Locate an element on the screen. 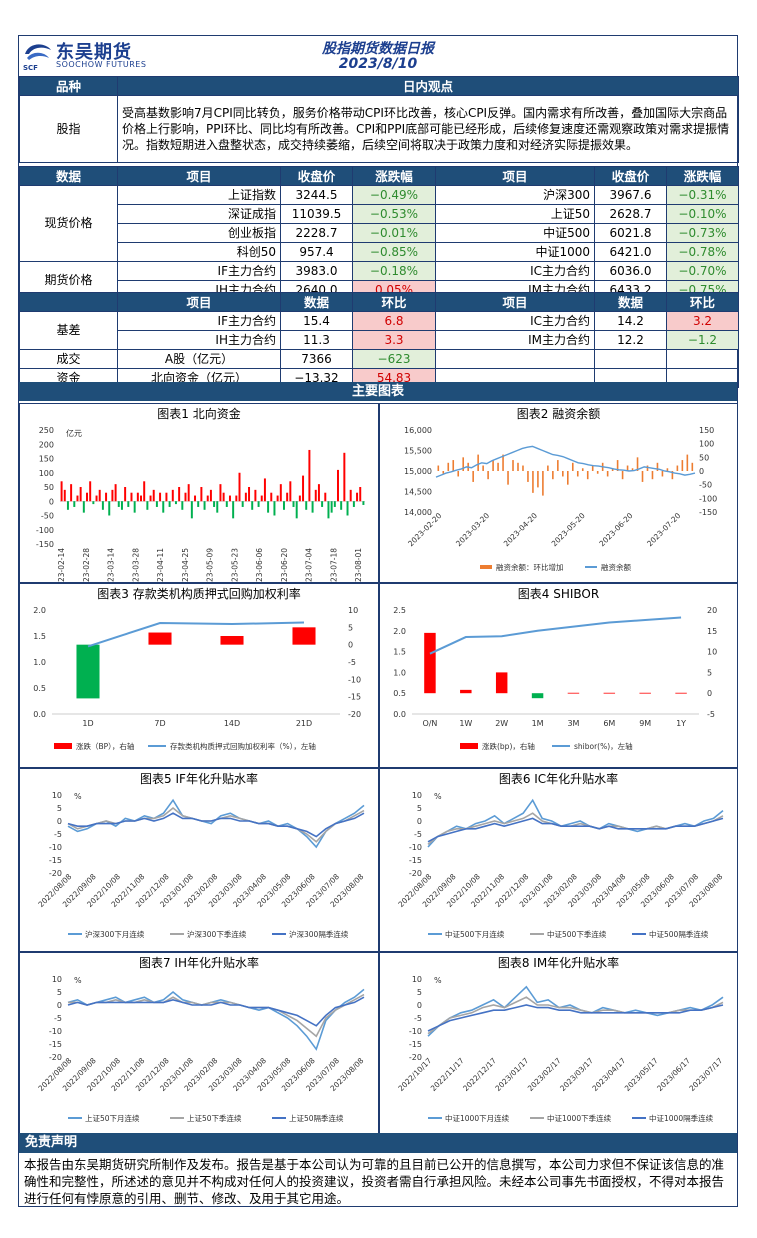 This screenshot has height=1238, width=757. table-cell: 中证500 is located at coordinates (515, 233).